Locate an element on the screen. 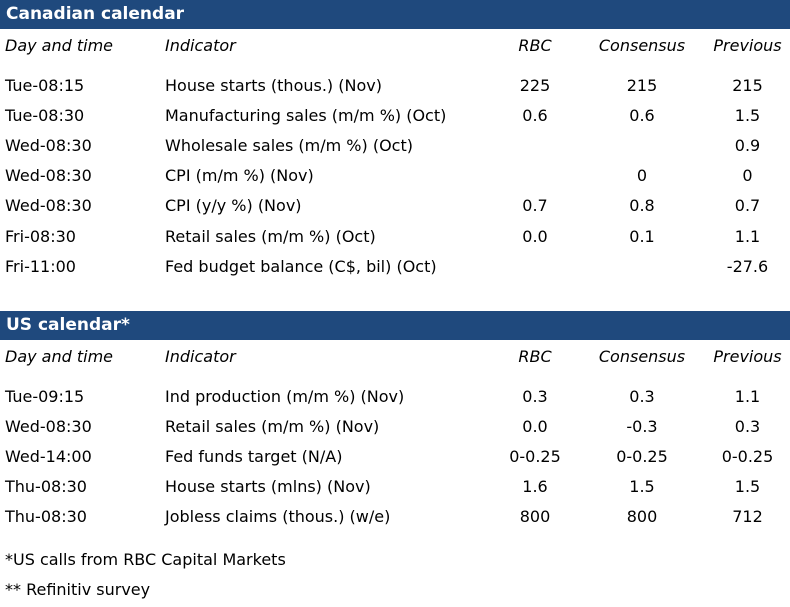  previous-value: 0 is located at coordinates (747, 175).